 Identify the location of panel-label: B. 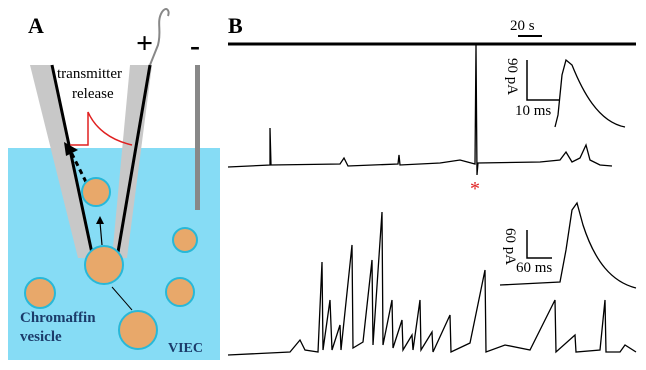
(235, 25).